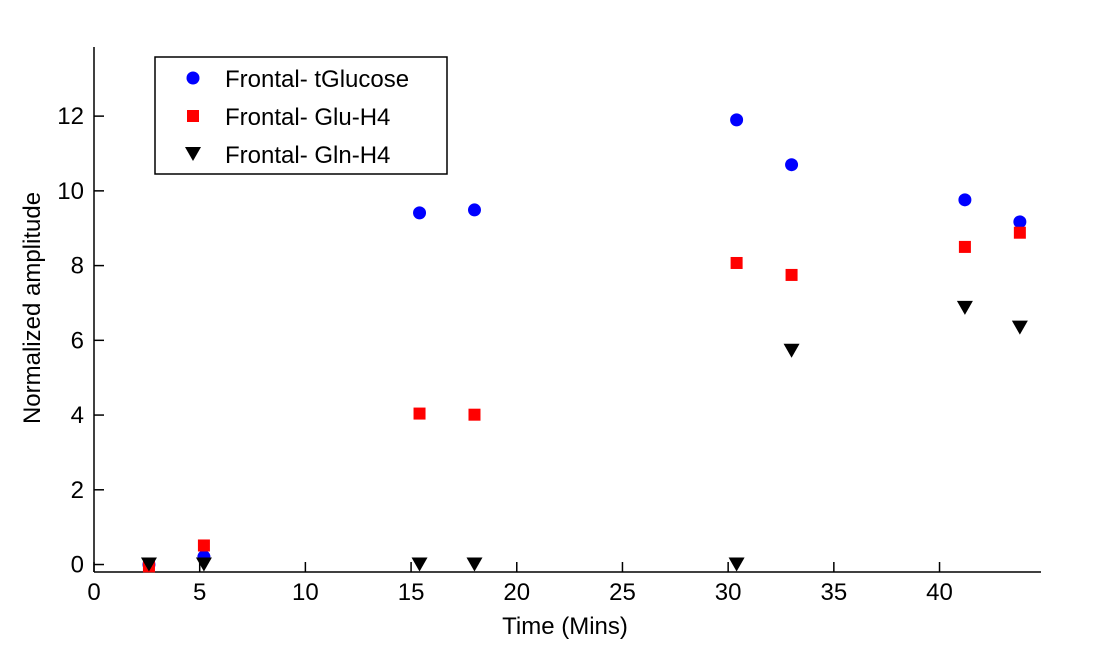  Describe the element at coordinates (93, 592) in the screenshot. I see `x-tick-label: 0` at that location.